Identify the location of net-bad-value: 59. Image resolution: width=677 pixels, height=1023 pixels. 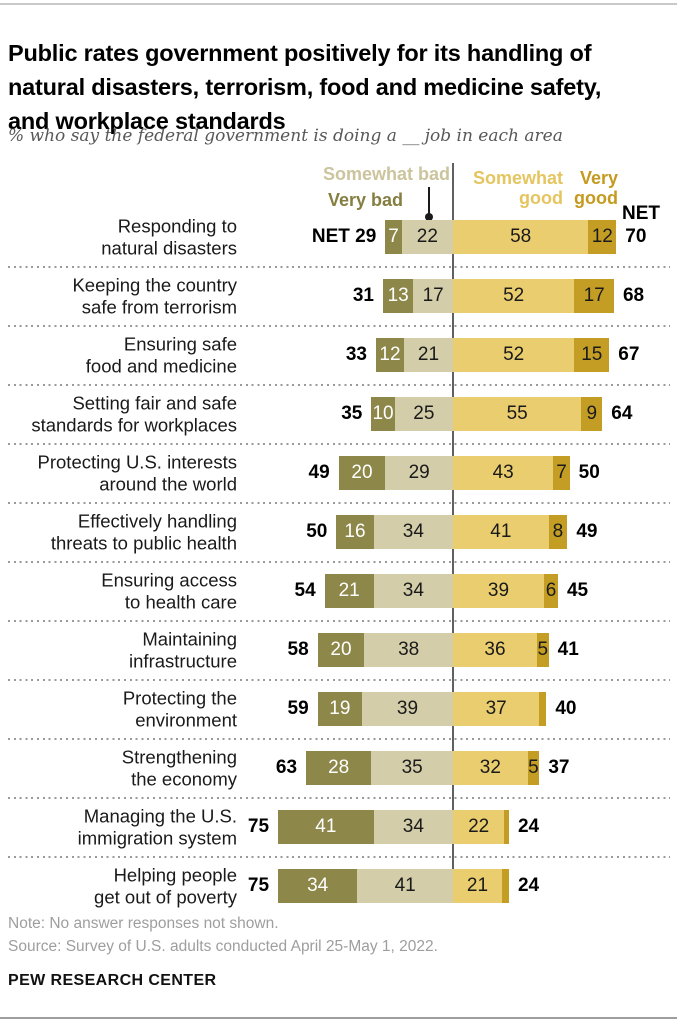
(298, 708).